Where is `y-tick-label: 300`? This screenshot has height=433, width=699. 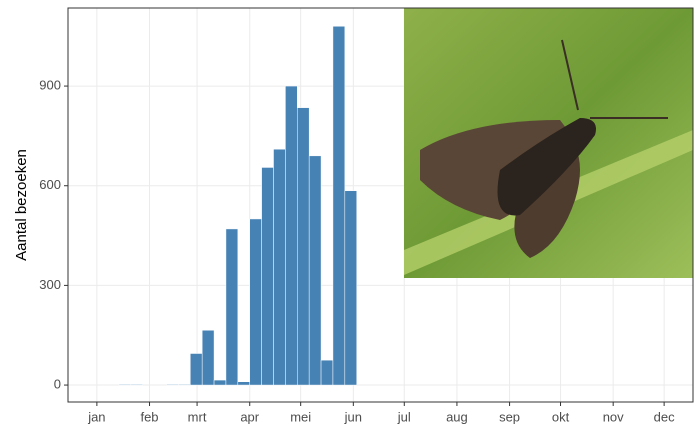 y-tick-label: 300 is located at coordinates (50, 284).